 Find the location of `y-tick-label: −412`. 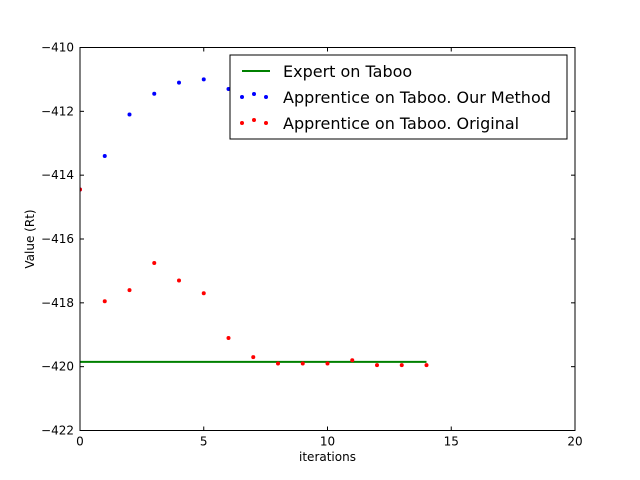

y-tick-label: −412 is located at coordinates (57, 111).